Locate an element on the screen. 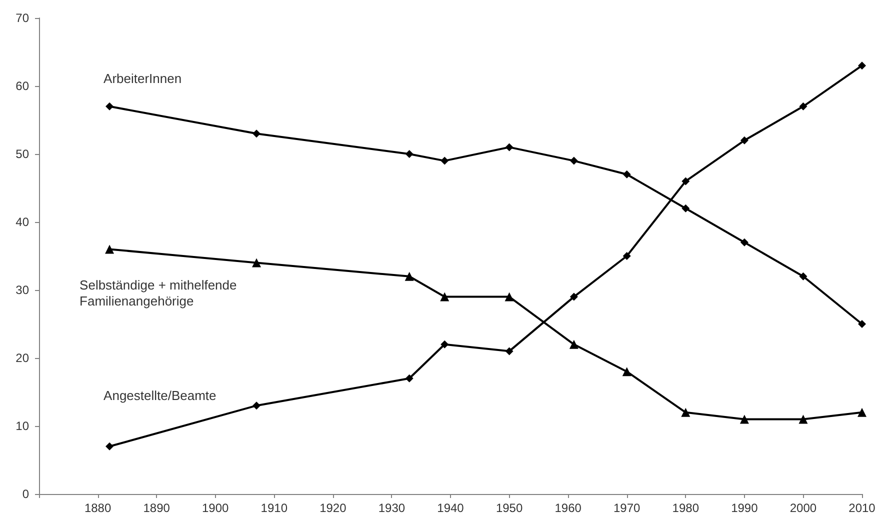 Image resolution: width=881 pixels, height=525 pixels. y-tick-label: 0 is located at coordinates (26, 494).